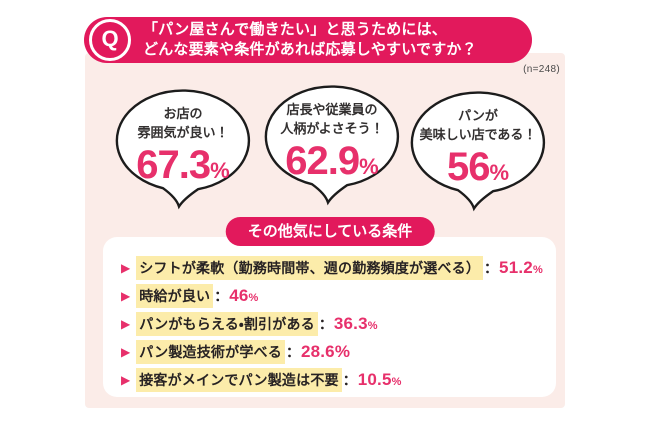 Image resolution: width=648 pixels, height=432 pixels. What do you see at coordinates (331, 296) in the screenshot?
I see `condition-item-2: ▶ 時給が良い ： 46%` at bounding box center [331, 296].